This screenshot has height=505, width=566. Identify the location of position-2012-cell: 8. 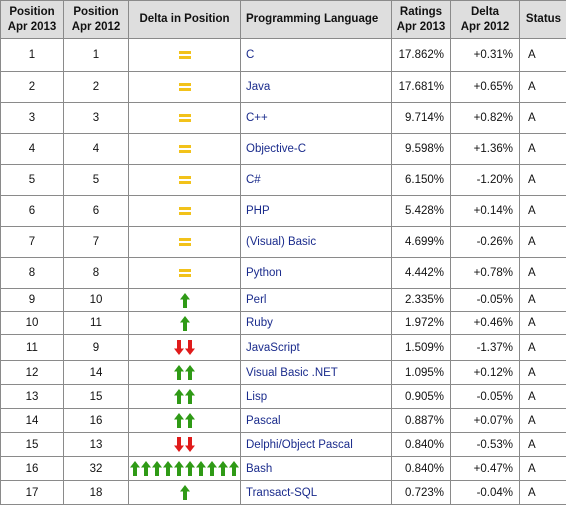
(96, 273).